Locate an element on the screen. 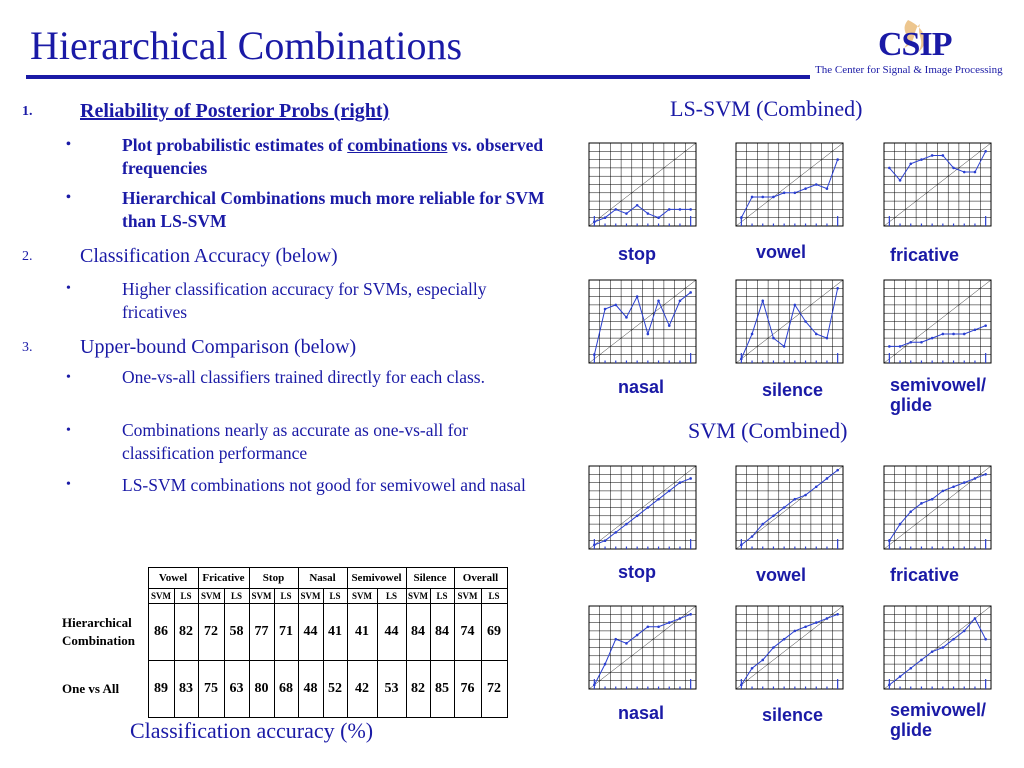 This screenshot has width=1024, height=768. table-row-label: One vs All is located at coordinates (103, 689).